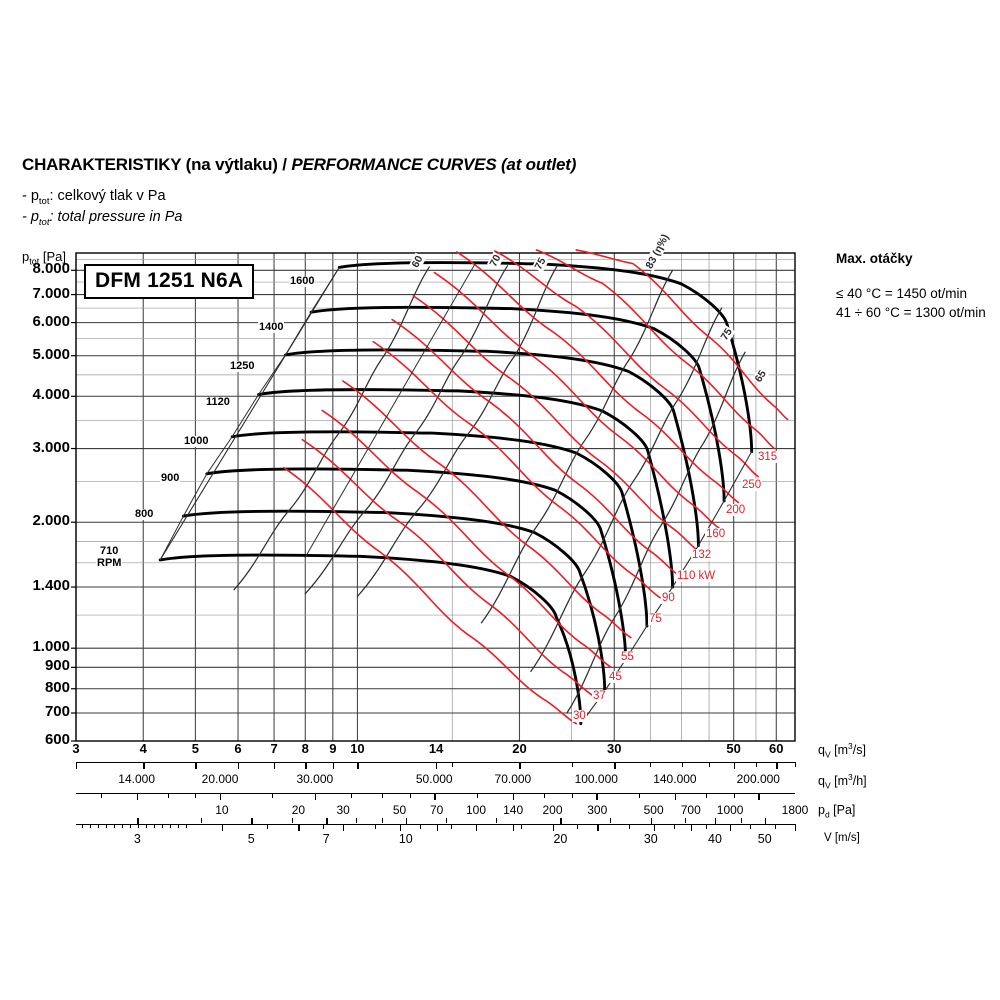 The image size is (1000, 1000). I want to click on power-line-37kw, so click(447, 567).